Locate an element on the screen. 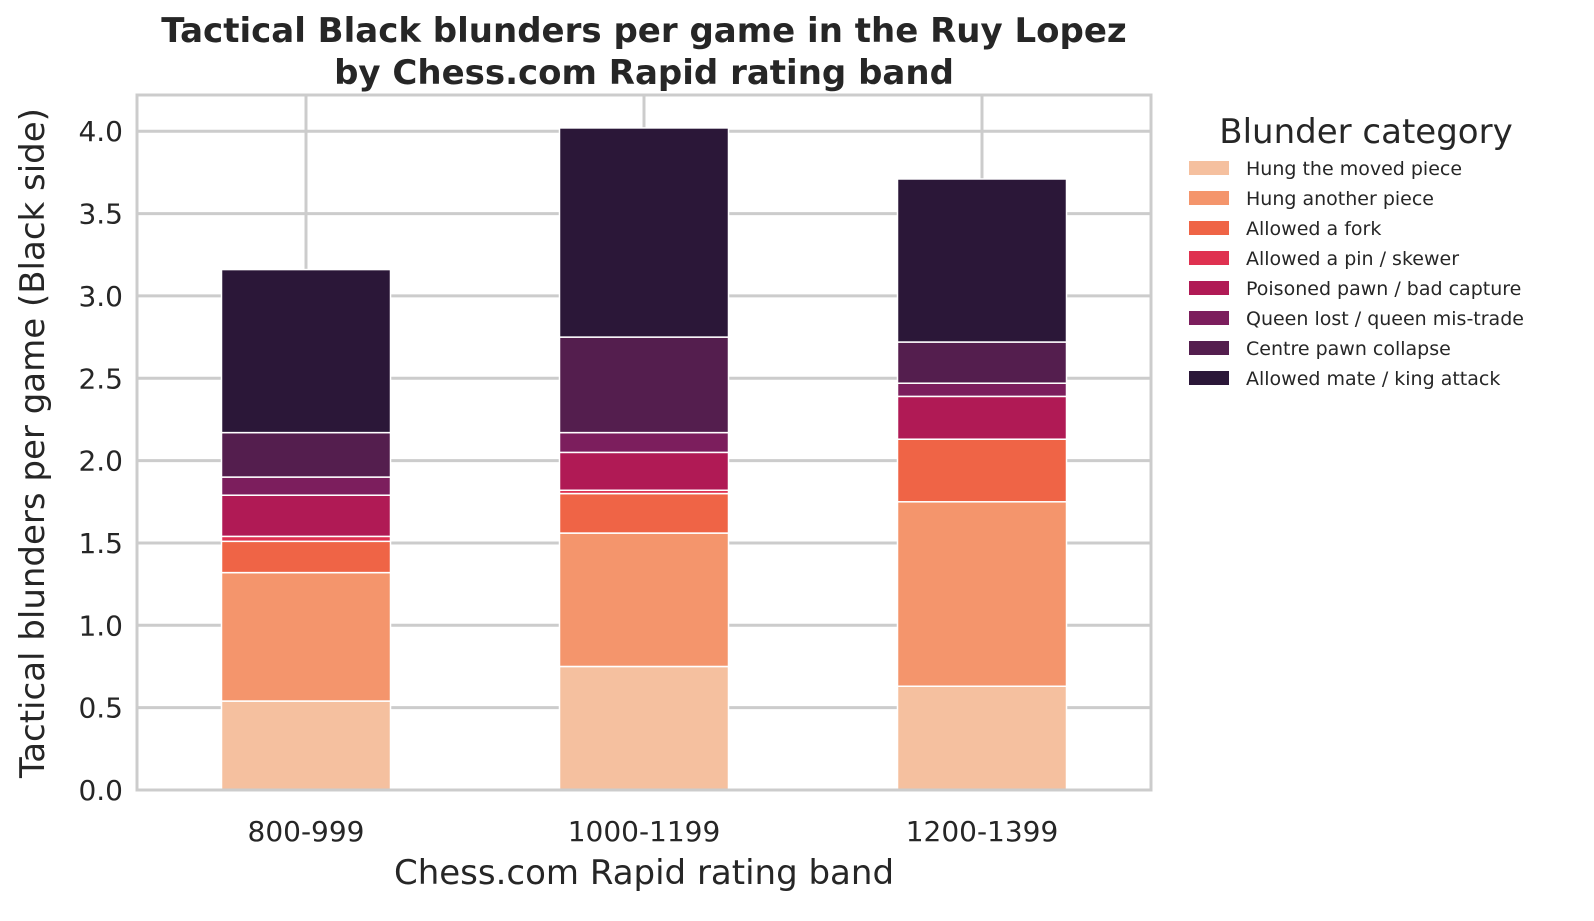 Image resolution: width=1594 pixels, height=921 pixels. y-tick-label: 3.0 is located at coordinates (100, 296).